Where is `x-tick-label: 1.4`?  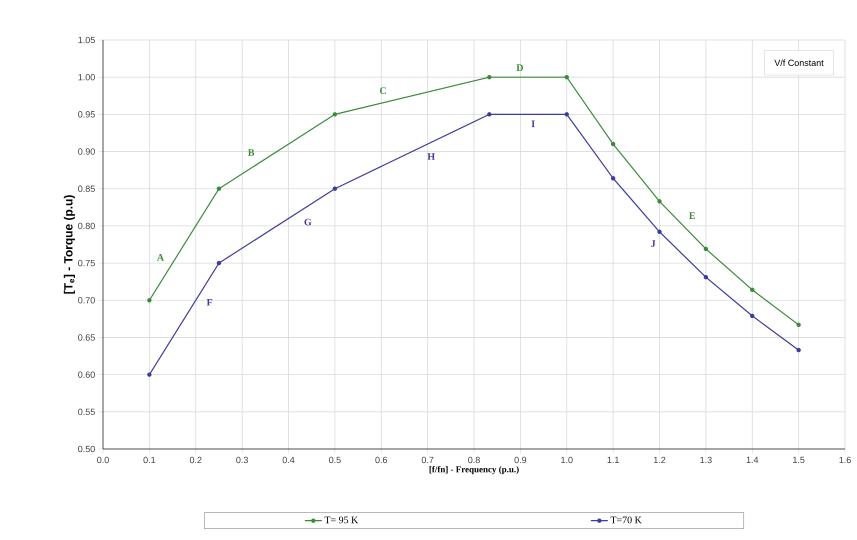
x-tick-label: 1.4 is located at coordinates (752, 459).